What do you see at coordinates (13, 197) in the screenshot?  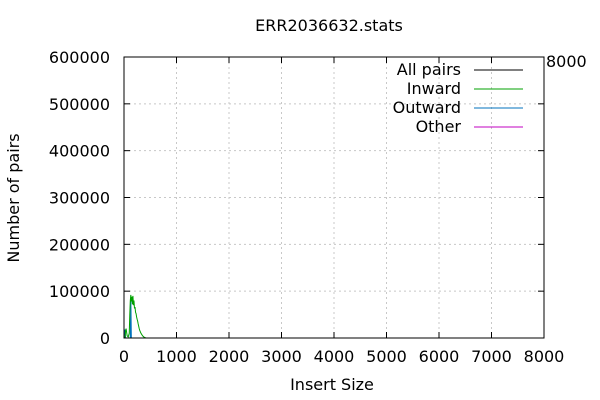 I see `y-axis-label: Number of pairs` at bounding box center [13, 197].